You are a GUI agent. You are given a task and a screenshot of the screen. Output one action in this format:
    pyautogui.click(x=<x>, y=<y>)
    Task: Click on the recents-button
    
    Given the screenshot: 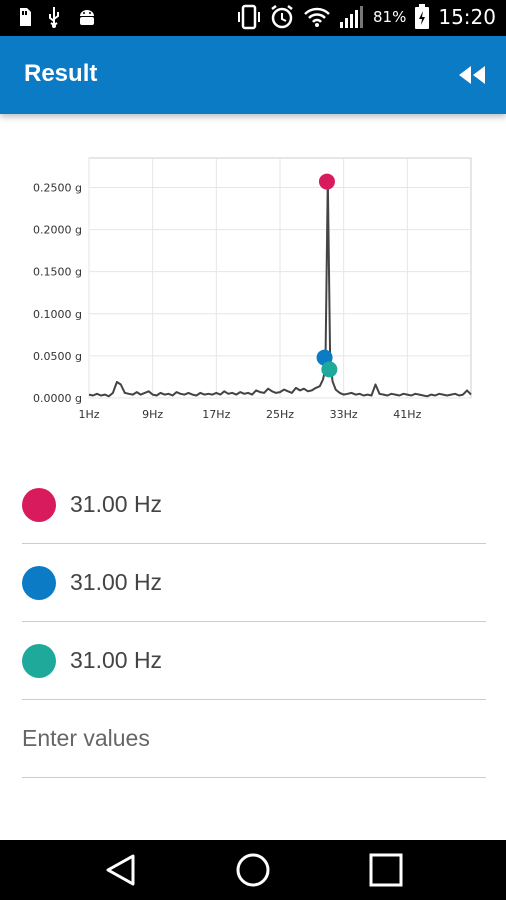 What is the action you would take?
    pyautogui.click(x=386, y=870)
    